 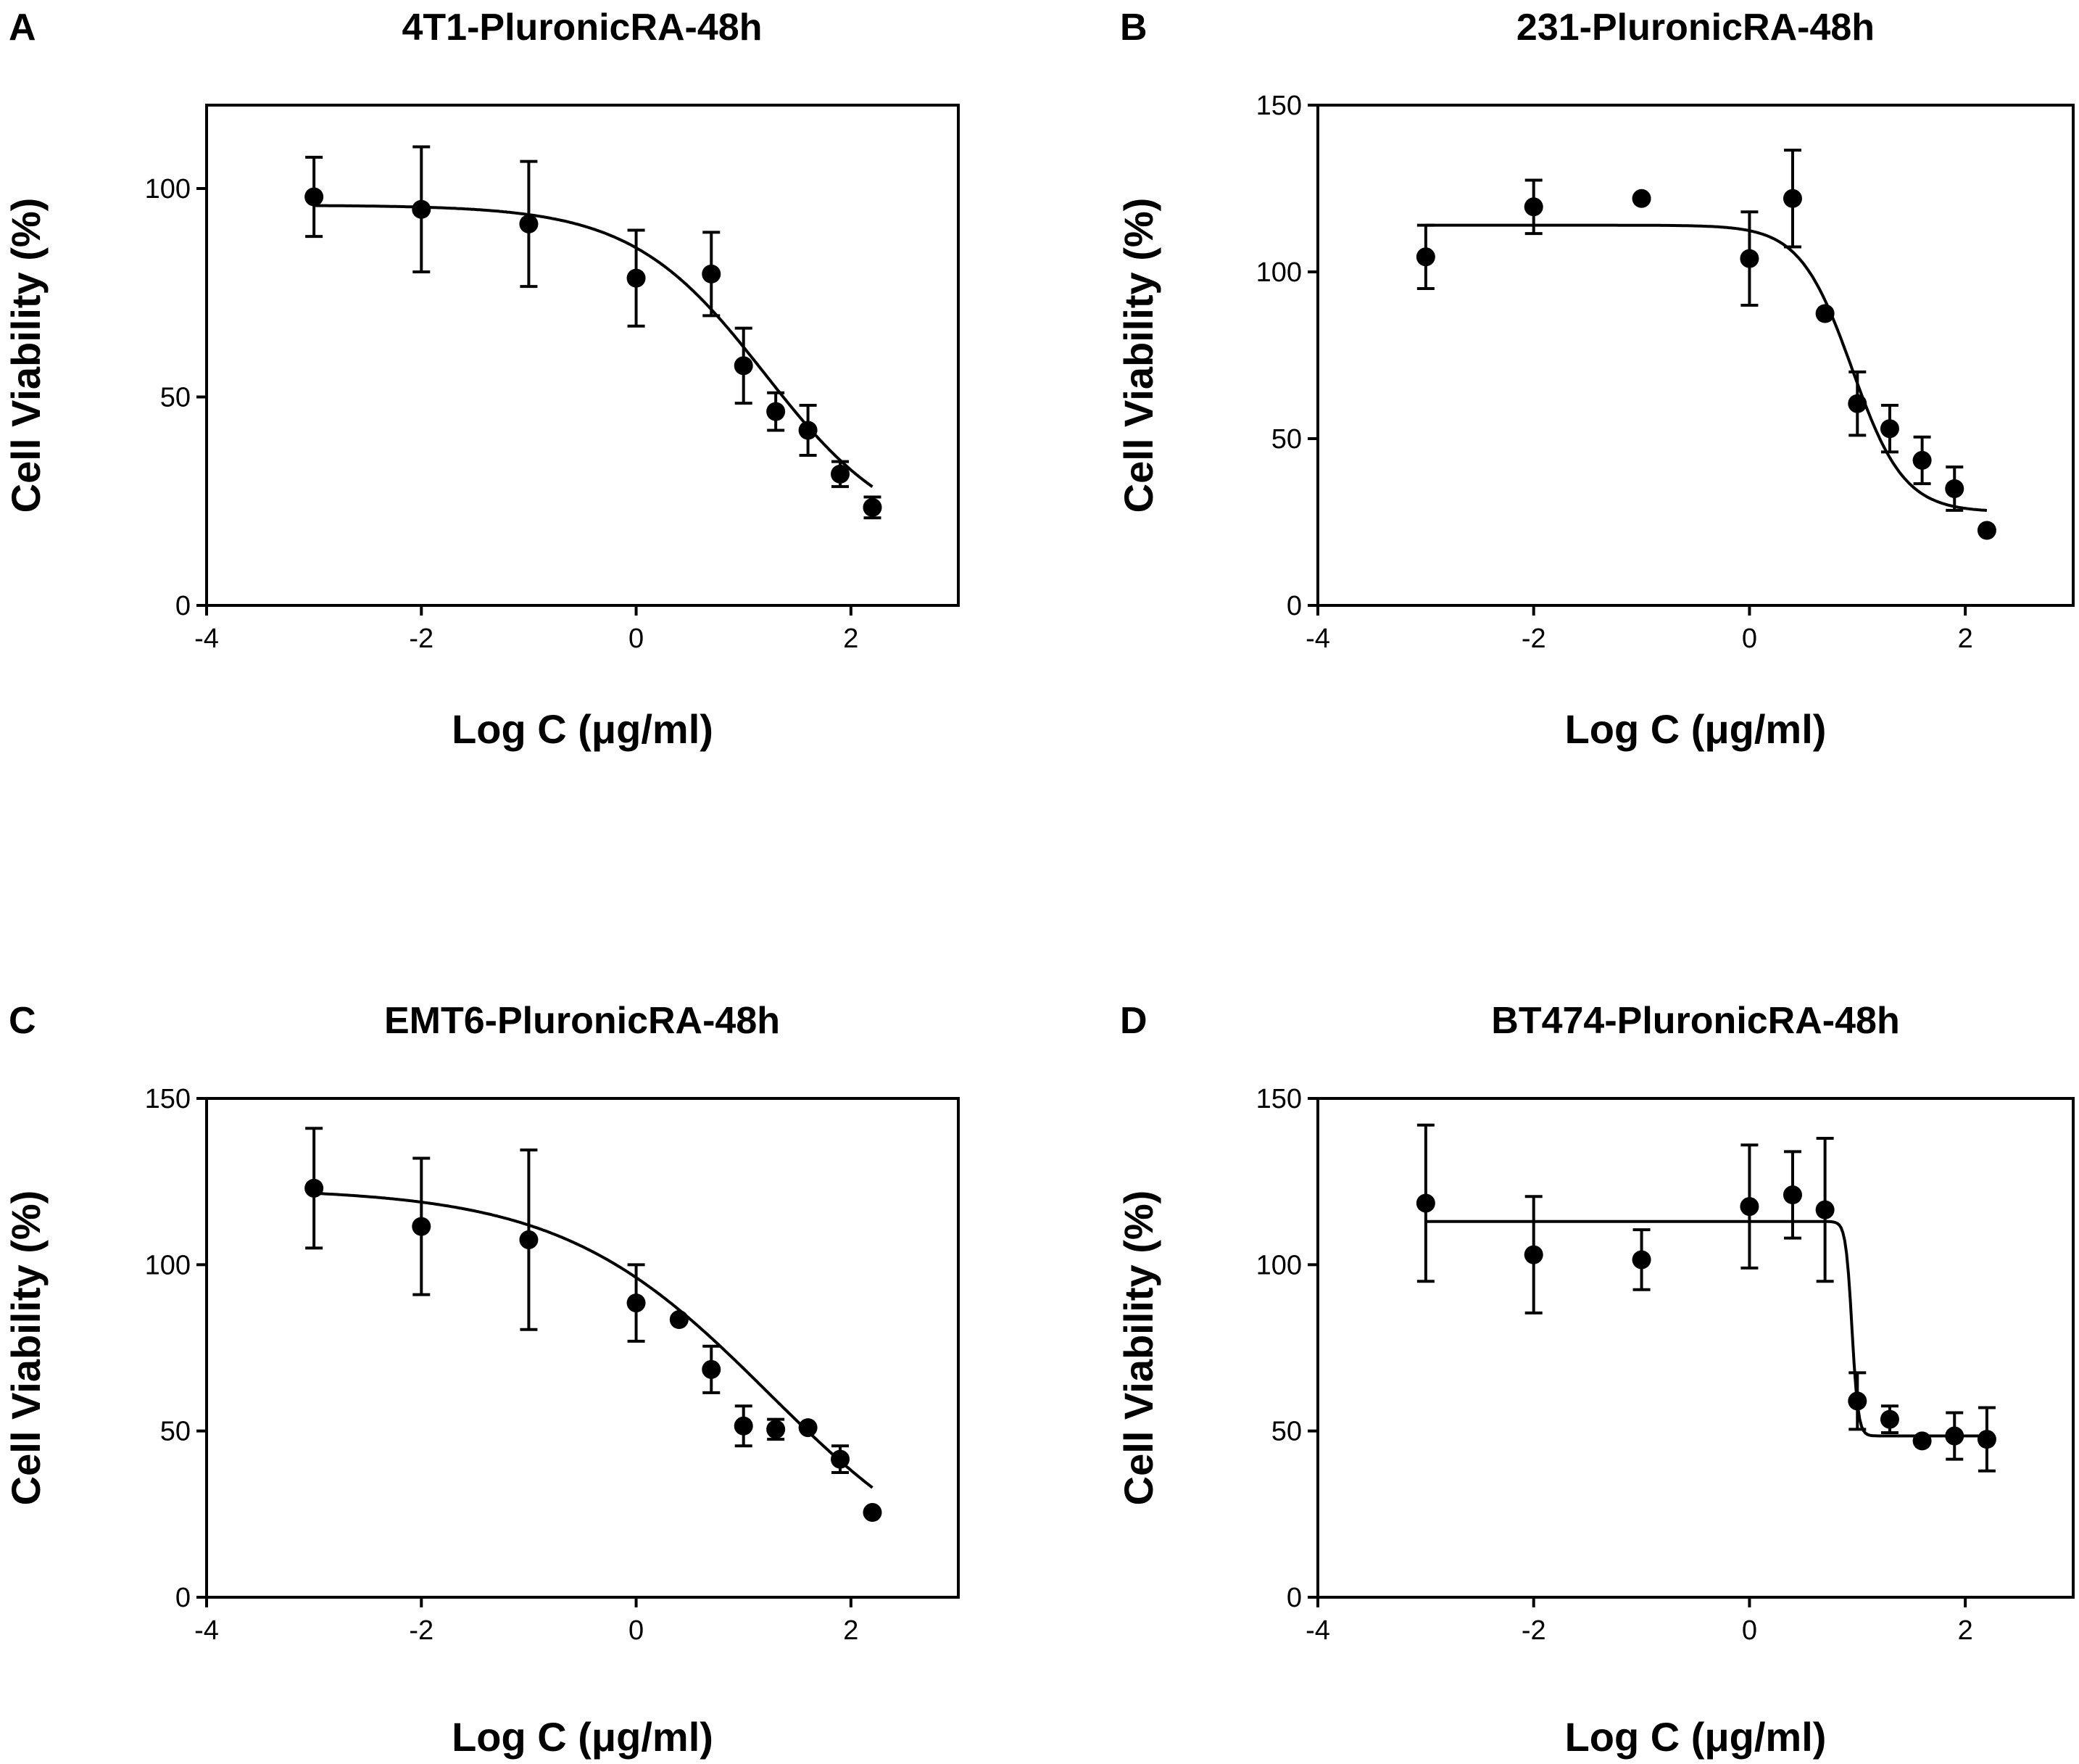 I want to click on panel-letter: D, so click(x=1134, y=1021).